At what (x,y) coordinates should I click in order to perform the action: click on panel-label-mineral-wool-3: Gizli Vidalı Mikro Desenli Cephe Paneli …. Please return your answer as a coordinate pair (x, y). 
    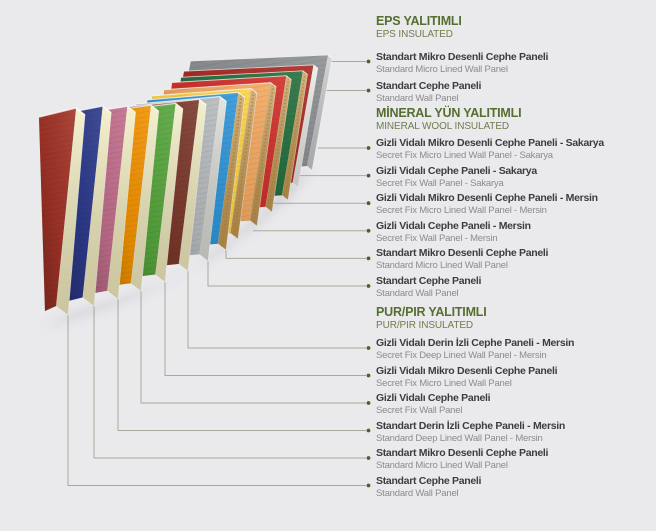
    Looking at the image, I should click on (487, 204).